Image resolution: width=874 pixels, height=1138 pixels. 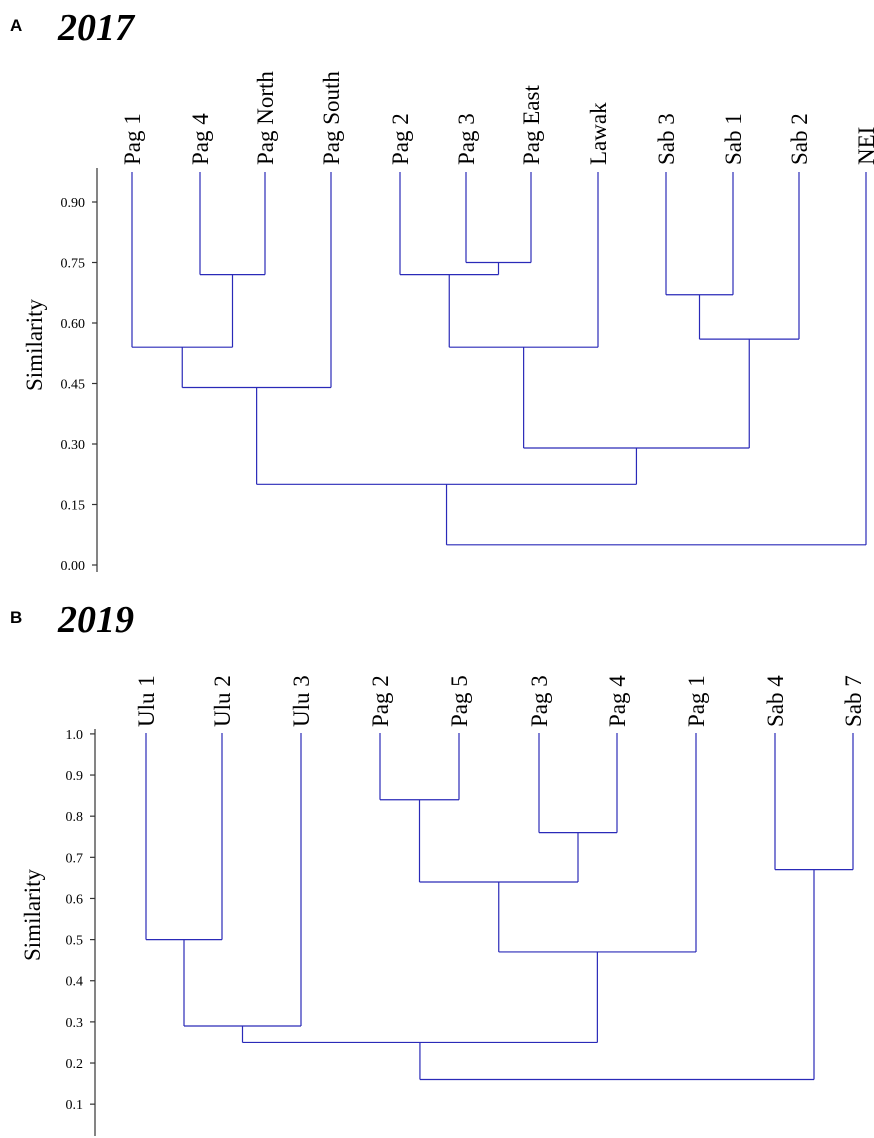 I want to click on panel-a-y-tick-label: 0.60, so click(x=73, y=324).